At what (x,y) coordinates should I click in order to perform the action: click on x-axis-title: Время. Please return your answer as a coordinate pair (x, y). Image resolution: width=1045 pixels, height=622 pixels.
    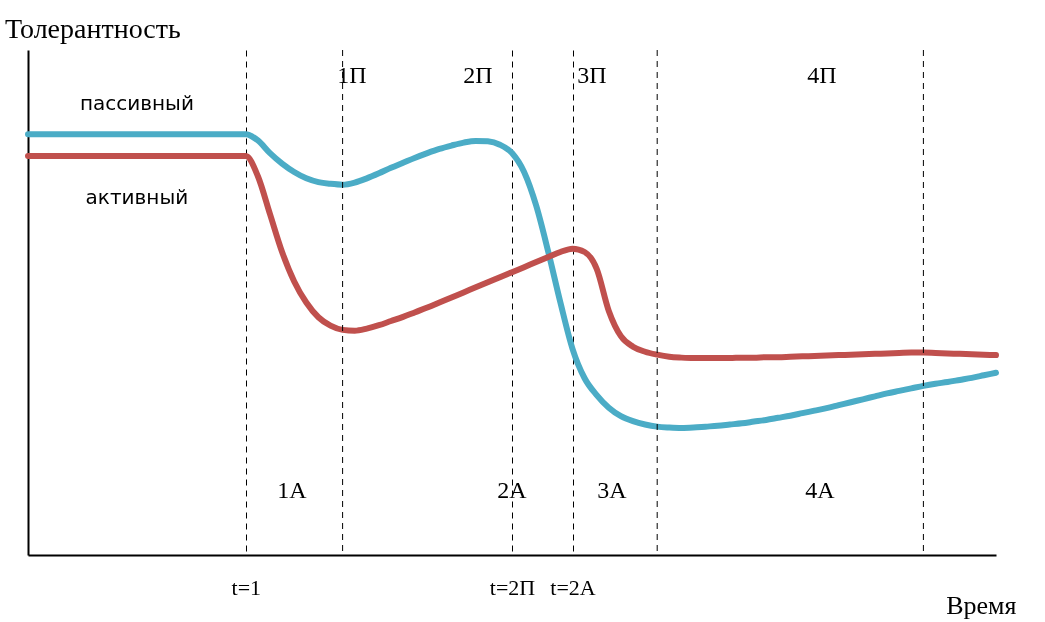
    Looking at the image, I should click on (981, 605).